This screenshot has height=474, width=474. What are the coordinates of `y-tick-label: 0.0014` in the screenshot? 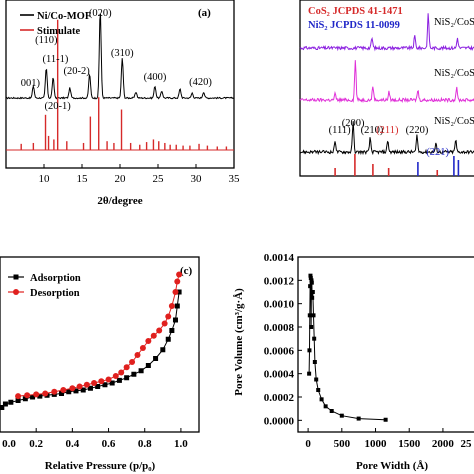 It's located at (279, 258).